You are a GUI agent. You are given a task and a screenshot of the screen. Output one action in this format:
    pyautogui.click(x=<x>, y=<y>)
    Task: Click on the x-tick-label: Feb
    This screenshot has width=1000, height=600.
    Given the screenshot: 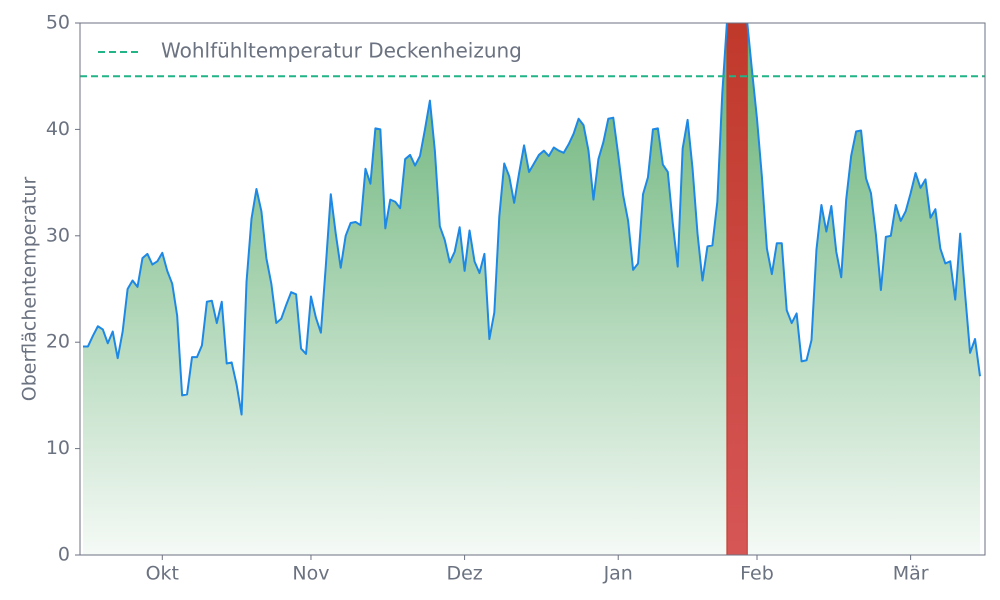 What is the action you would take?
    pyautogui.click(x=757, y=574)
    